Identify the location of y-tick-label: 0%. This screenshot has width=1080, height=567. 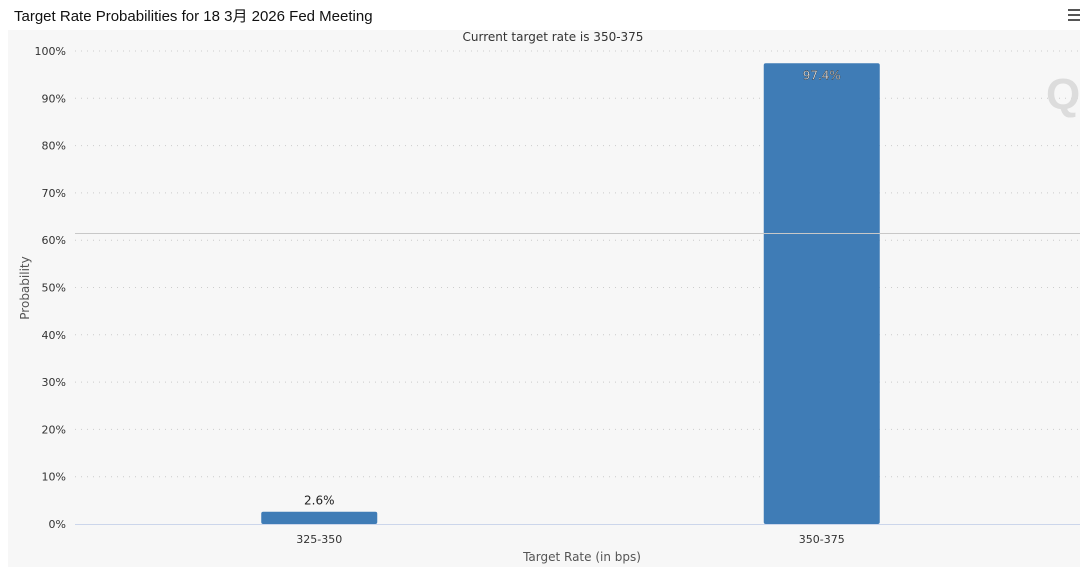
(57, 524).